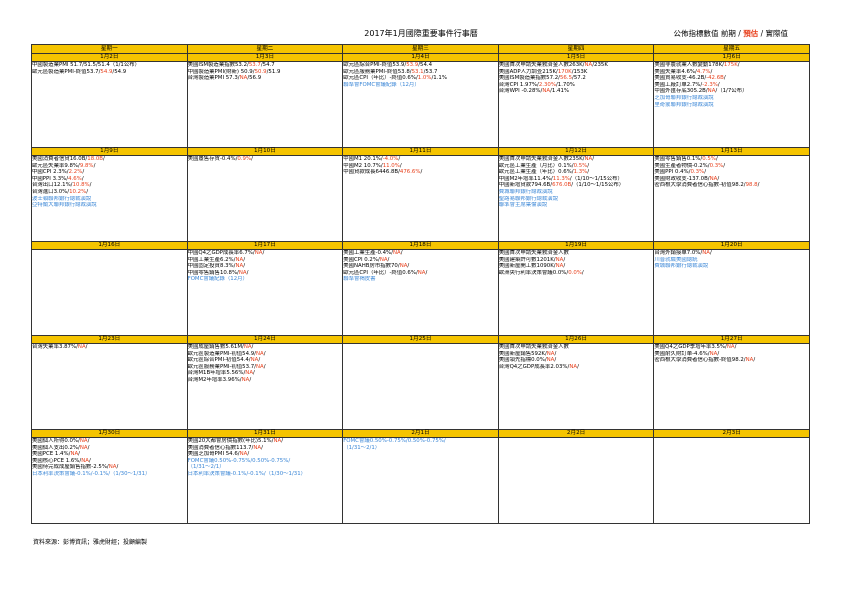  Describe the element at coordinates (109, 192) in the screenshot. I see `event-line: 台灣進口3.0%/10.2%/` at that location.